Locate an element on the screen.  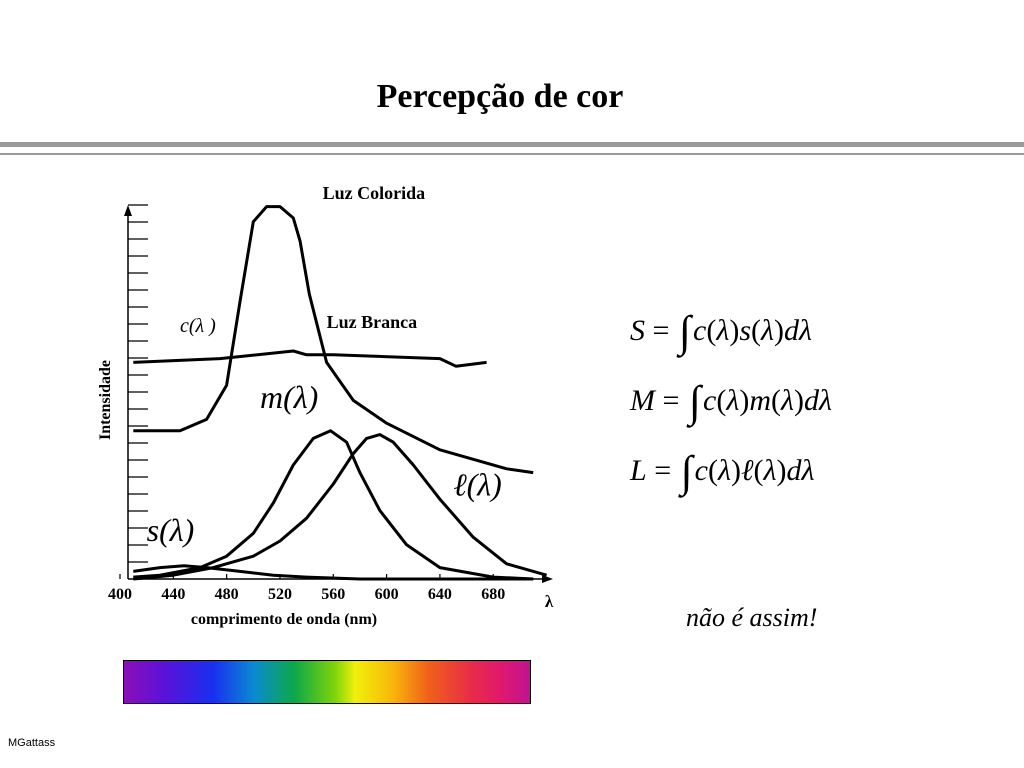
x-tick-label: 400 is located at coordinates (120, 594).